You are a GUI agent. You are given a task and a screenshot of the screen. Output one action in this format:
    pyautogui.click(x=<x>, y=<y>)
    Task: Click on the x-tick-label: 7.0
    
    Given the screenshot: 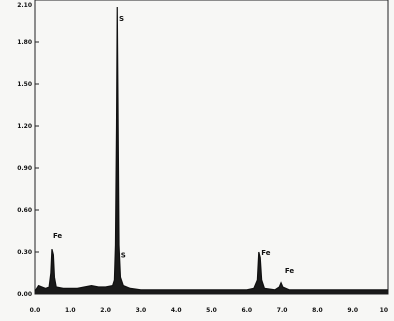 What is the action you would take?
    pyautogui.click(x=282, y=310)
    